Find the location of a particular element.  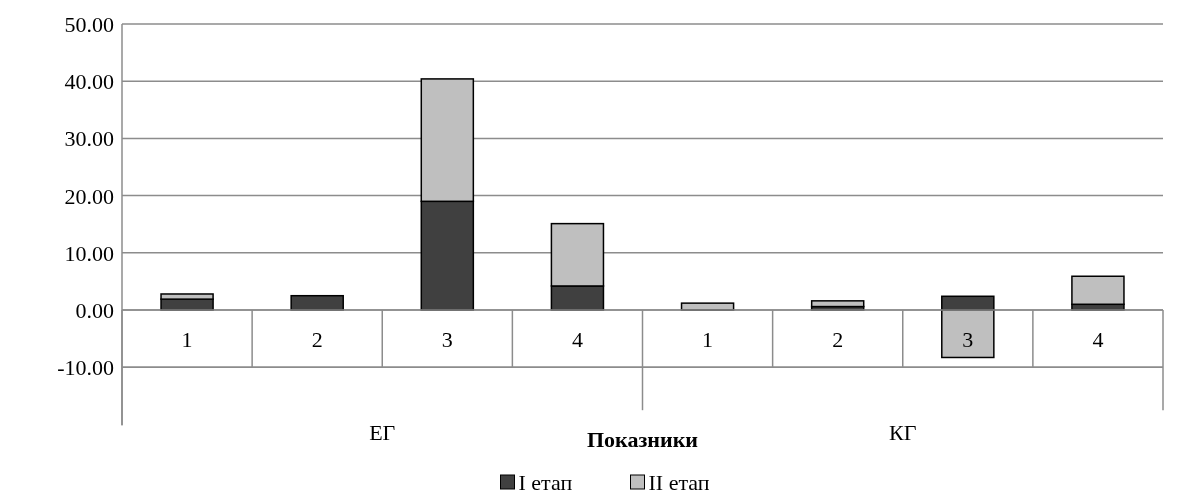

y-tick-label: 20.00 is located at coordinates (89, 196).